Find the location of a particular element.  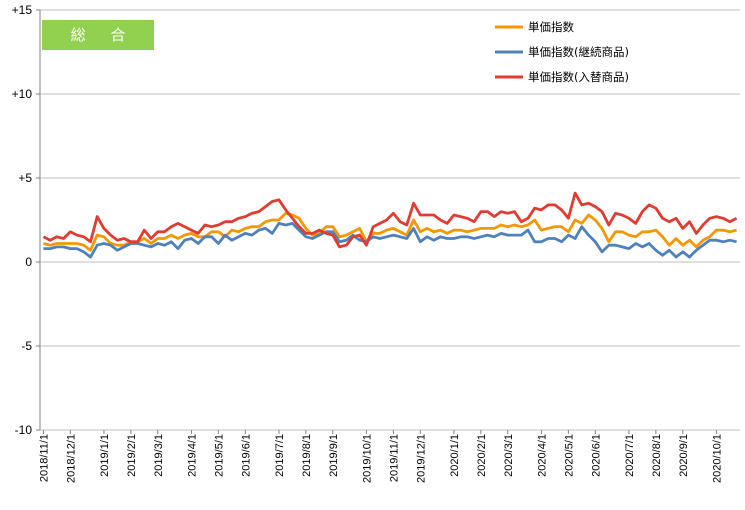

x-tick-label: 2019/9/1 is located at coordinates (334, 455).